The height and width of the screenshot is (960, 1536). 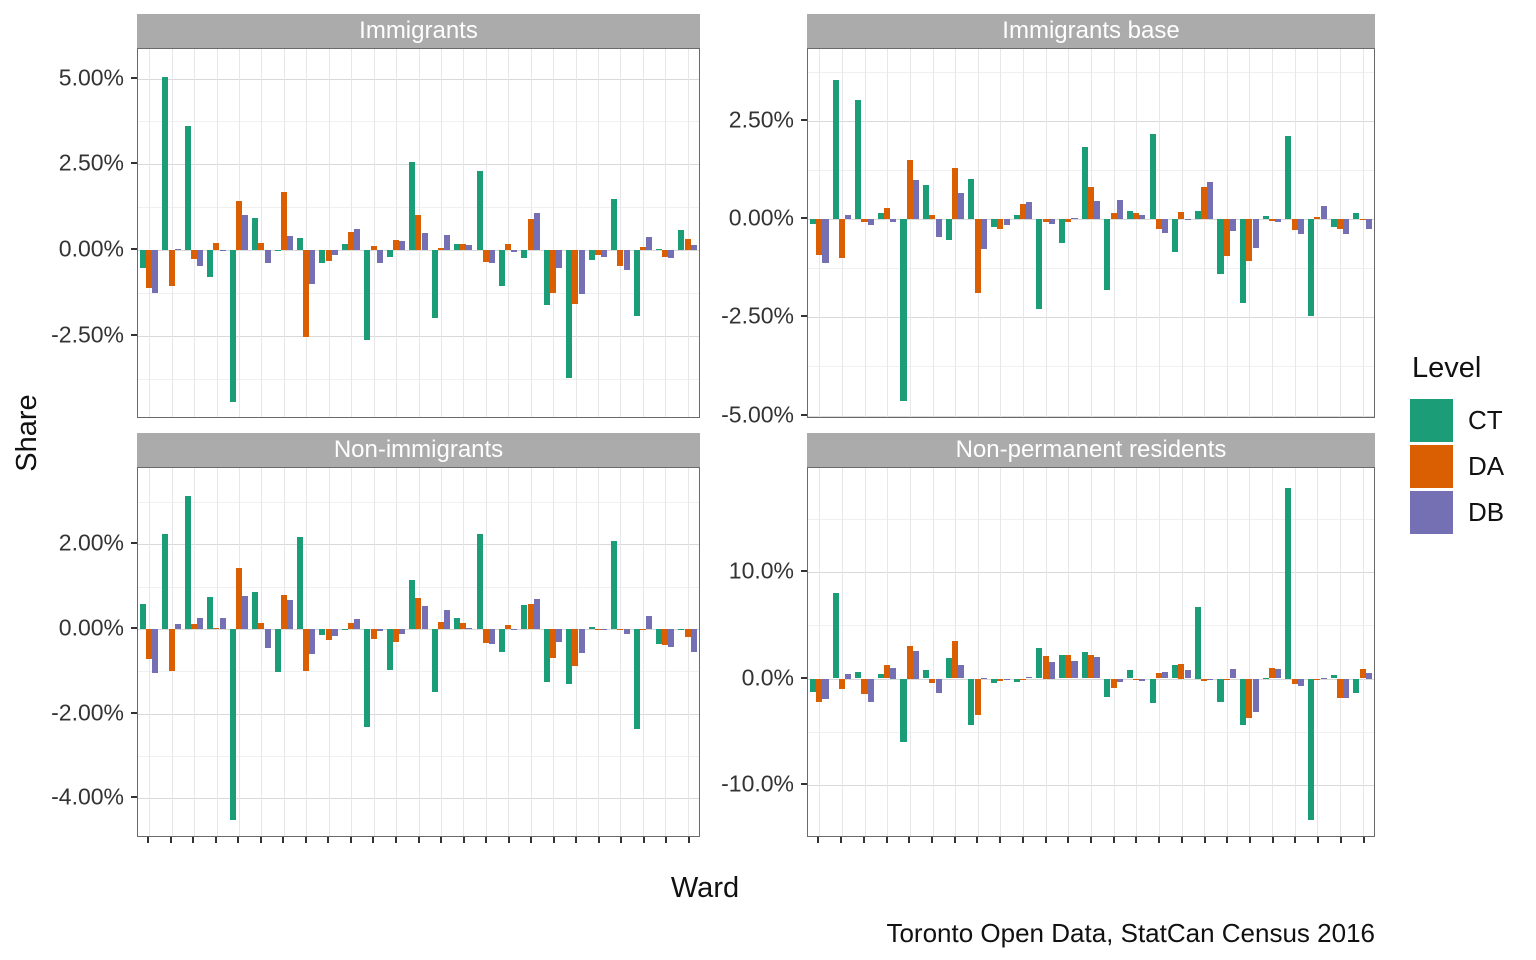 I want to click on bar-db-ward10, so click(x=357, y=239).